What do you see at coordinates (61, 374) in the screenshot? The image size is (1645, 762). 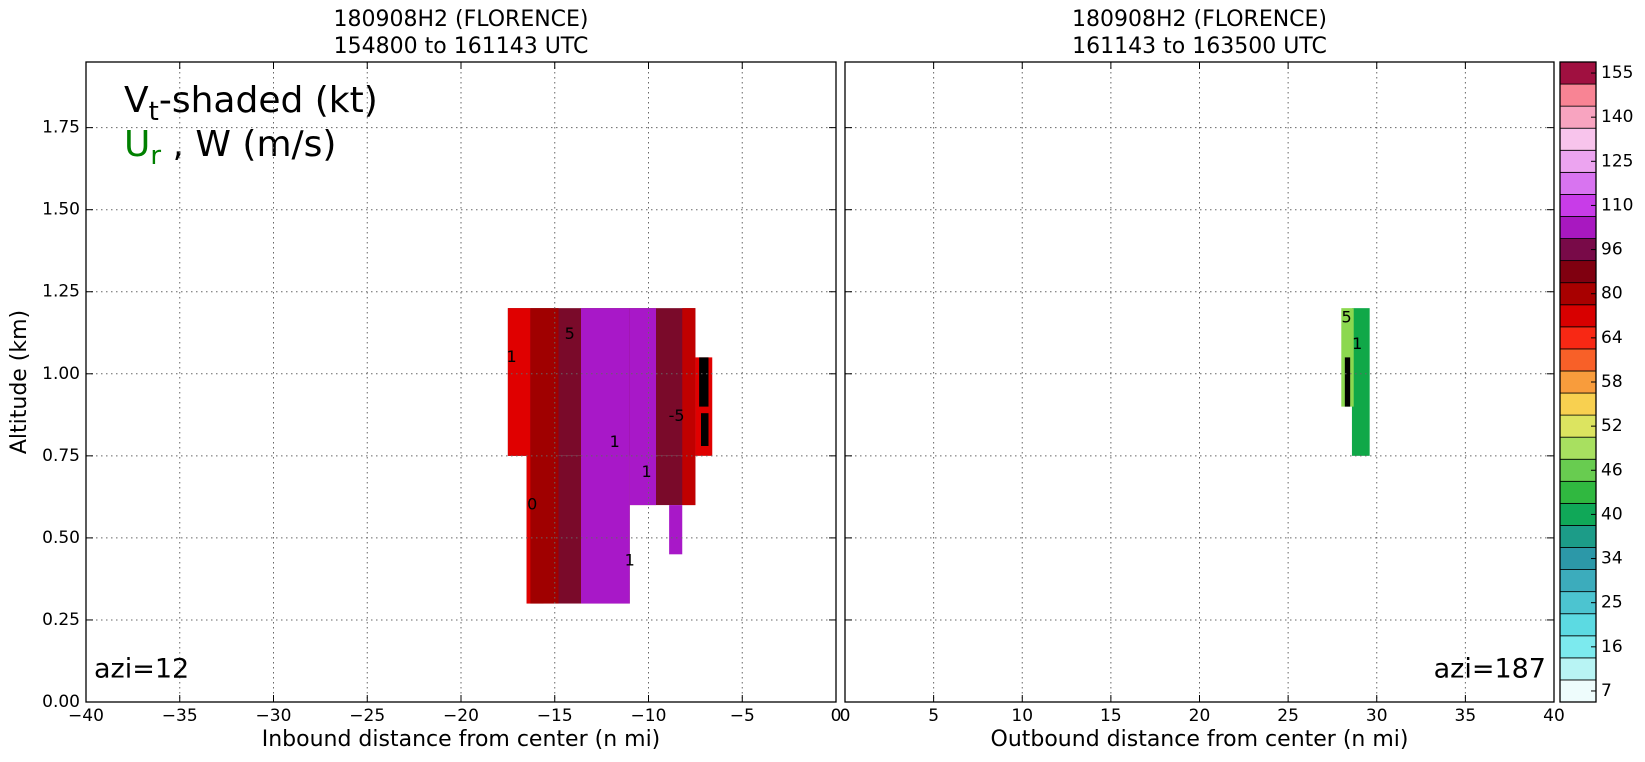 I see `y-tick-label: 1.00` at bounding box center [61, 374].